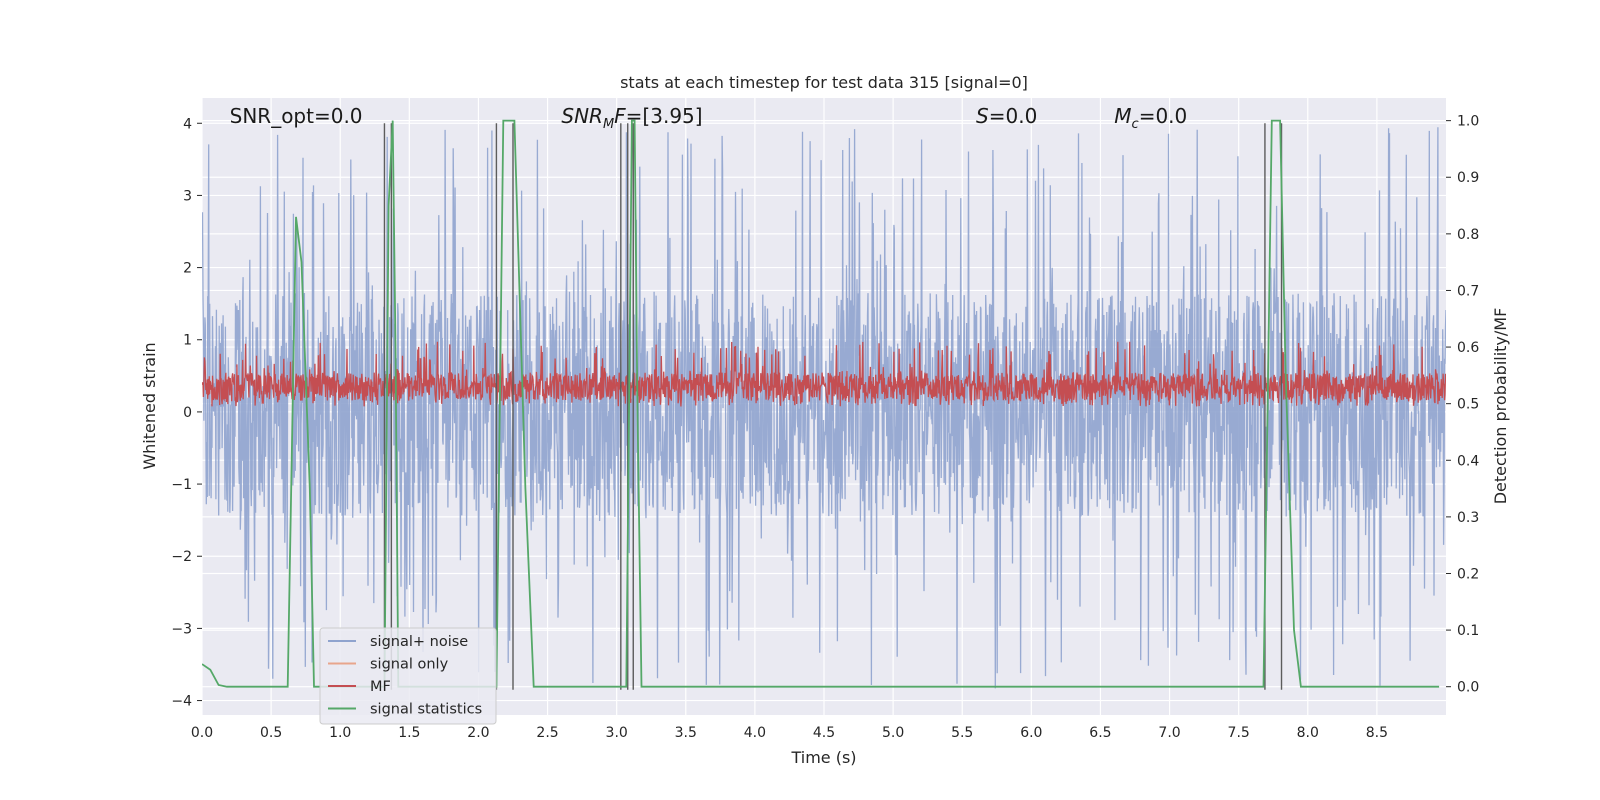  What do you see at coordinates (824, 374) in the screenshot?
I see `series-mf` at bounding box center [824, 374].